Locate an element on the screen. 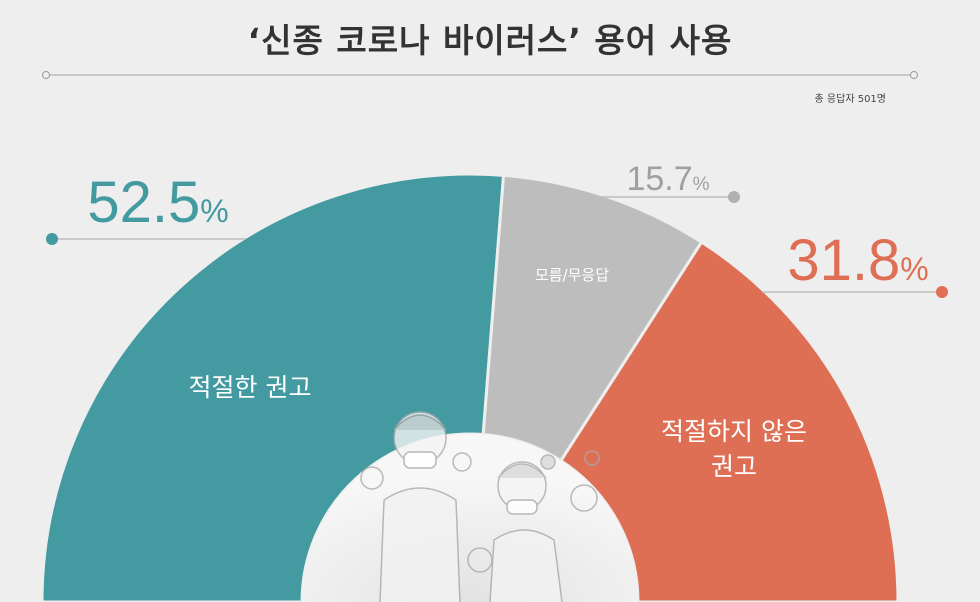 This screenshot has width=980, height=602. slice-value-number-2: 15.7 is located at coordinates (659, 179).